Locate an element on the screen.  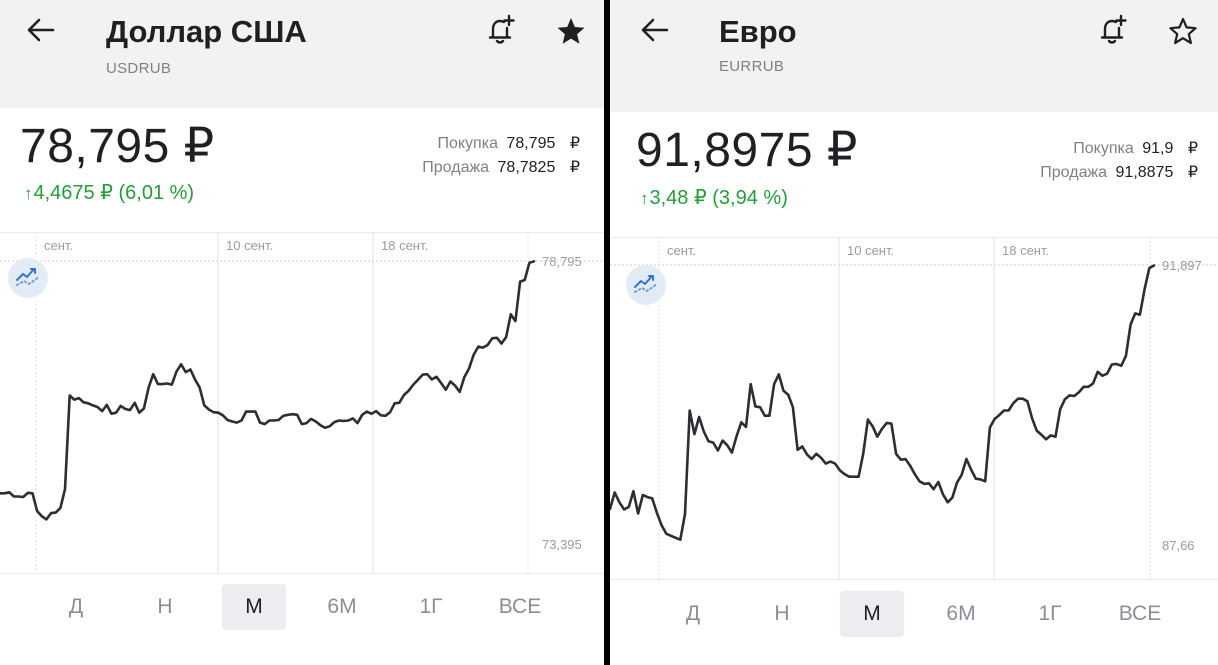
ticker-symbol: EURRUB is located at coordinates (752, 66).